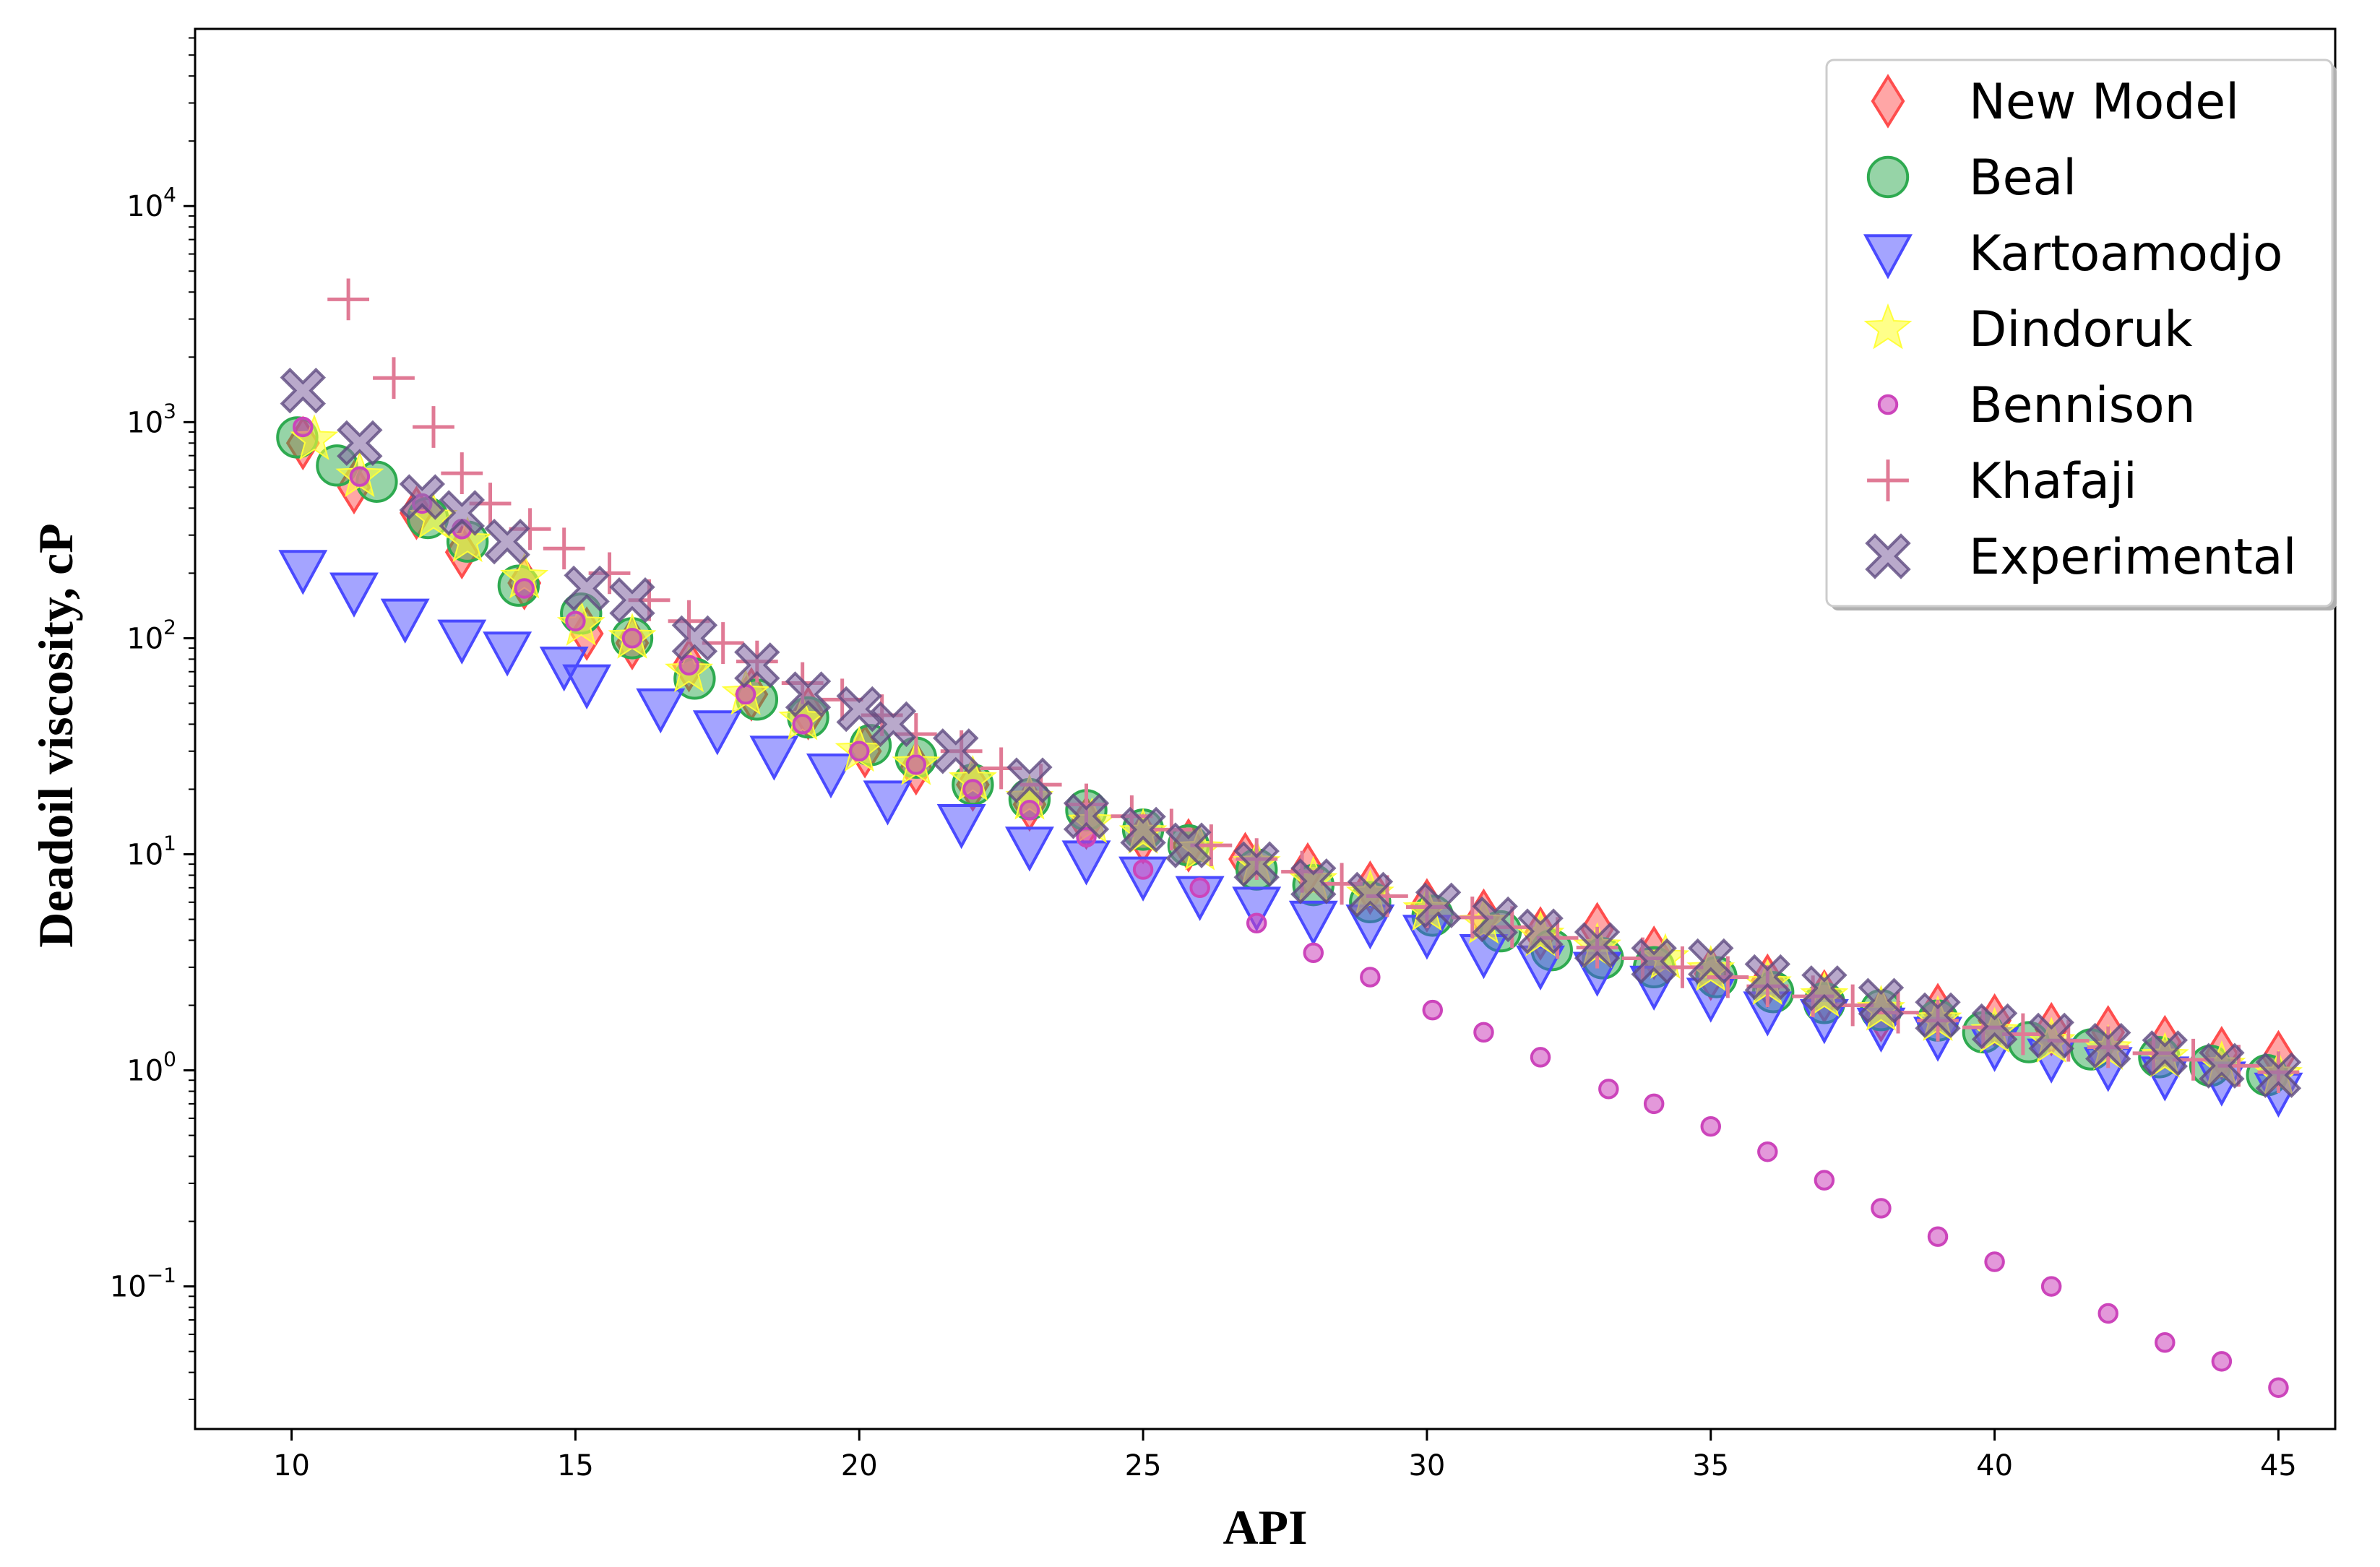  What do you see at coordinates (151, 1068) in the screenshot?
I see `y-tick-label: 10⁰` at bounding box center [151, 1068].